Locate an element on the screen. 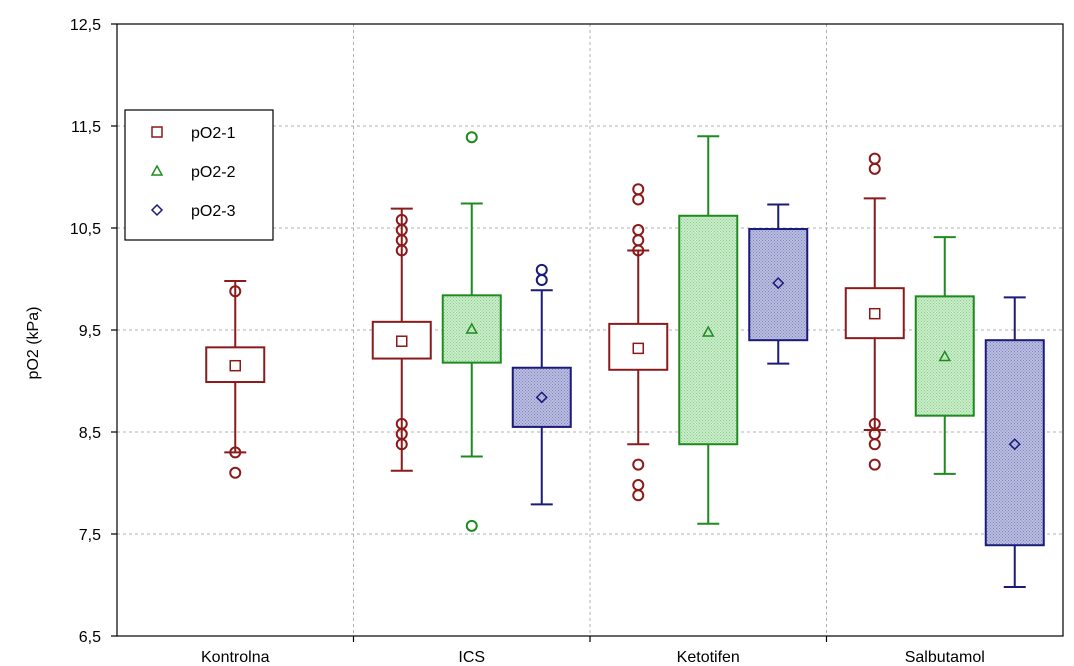  box-pO2-1-ICS is located at coordinates (401, 339).